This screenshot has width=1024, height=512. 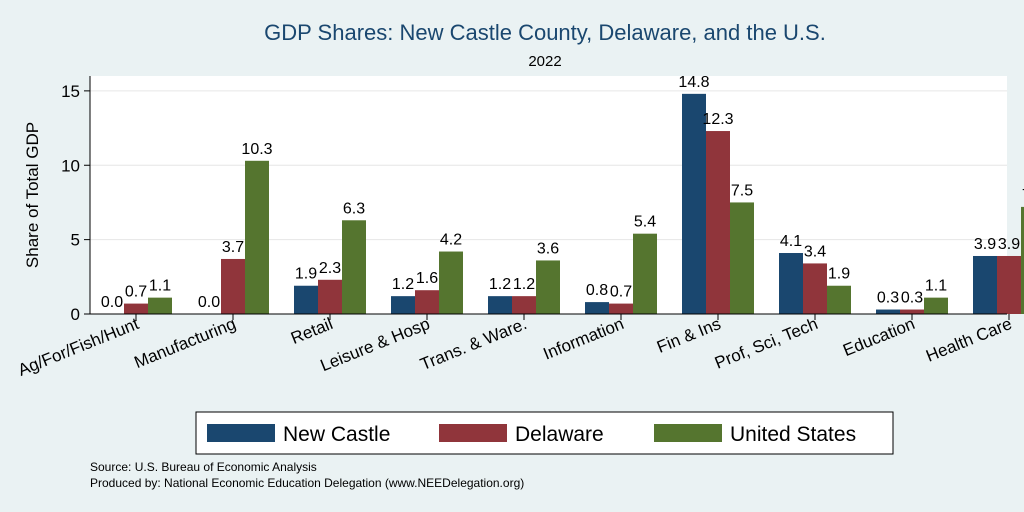 I want to click on data-label: 6.3, so click(x=354, y=208).